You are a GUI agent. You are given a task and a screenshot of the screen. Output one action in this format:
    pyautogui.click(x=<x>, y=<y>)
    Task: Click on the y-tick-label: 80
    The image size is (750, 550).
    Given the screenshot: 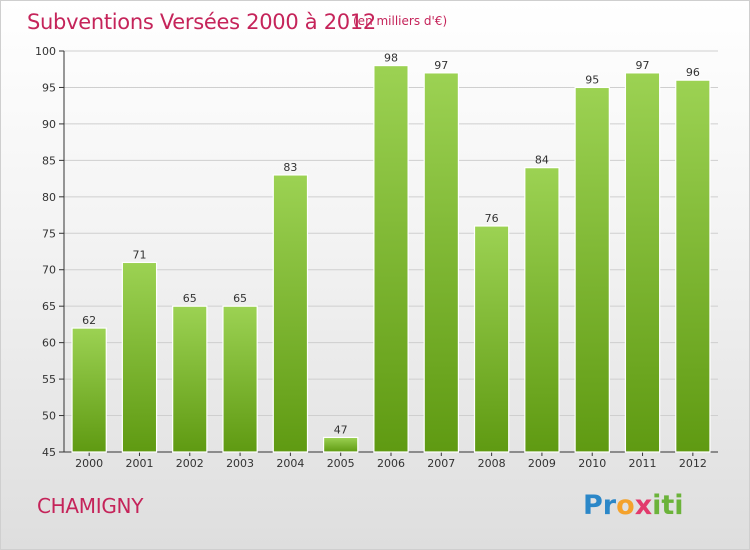 What is the action you would take?
    pyautogui.click(x=49, y=197)
    